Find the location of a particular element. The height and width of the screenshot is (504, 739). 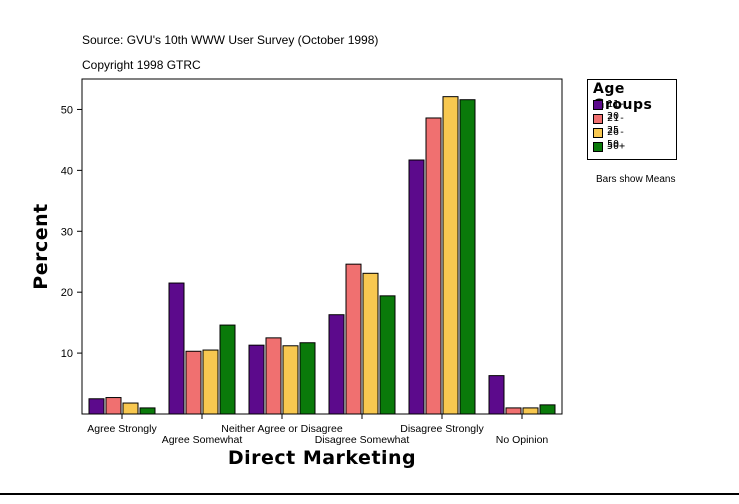

x-axis-title: Direct Marketing is located at coordinates (322, 458).